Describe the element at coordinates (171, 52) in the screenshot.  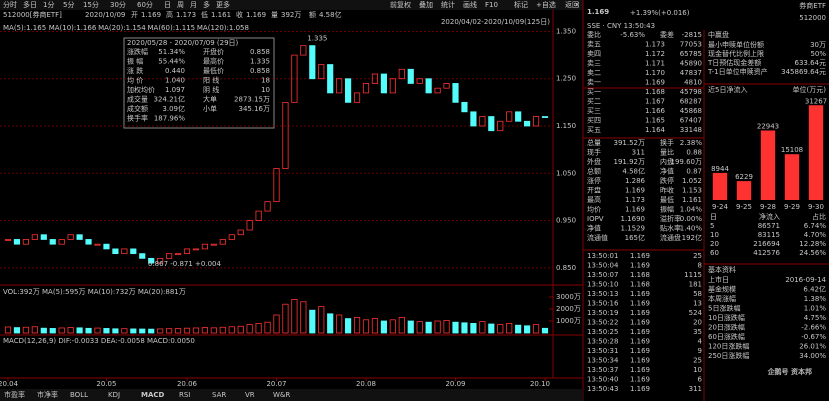
I see `popup-cell: 51.34%` at that location.